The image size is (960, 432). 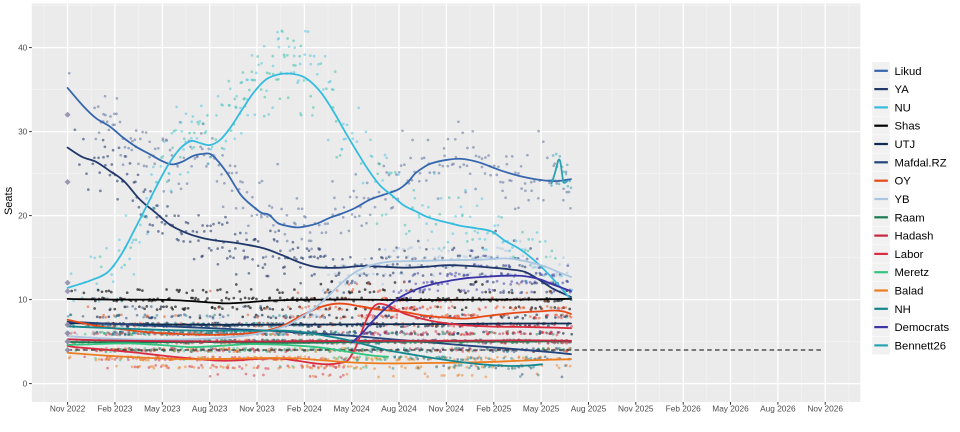 I want to click on svg-text: Aug 2024, so click(x=399, y=409).